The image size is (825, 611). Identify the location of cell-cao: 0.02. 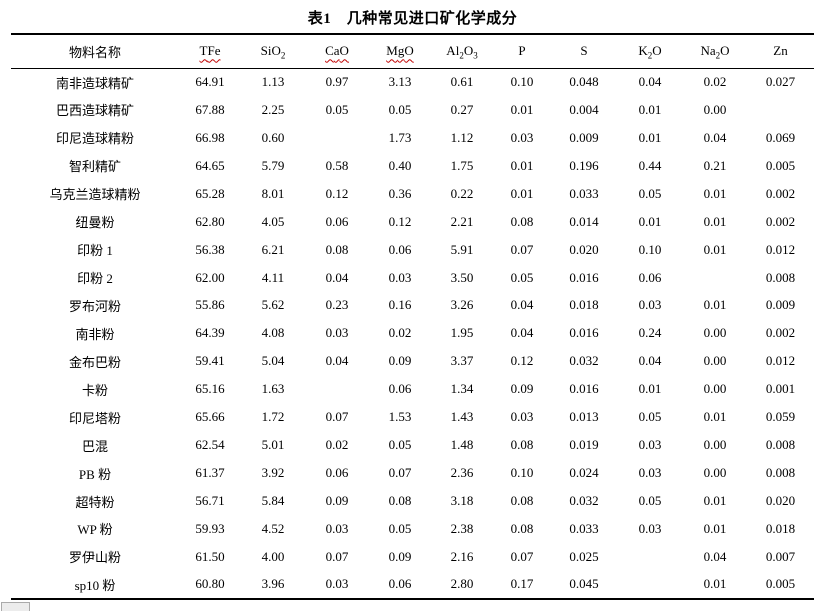
(337, 445).